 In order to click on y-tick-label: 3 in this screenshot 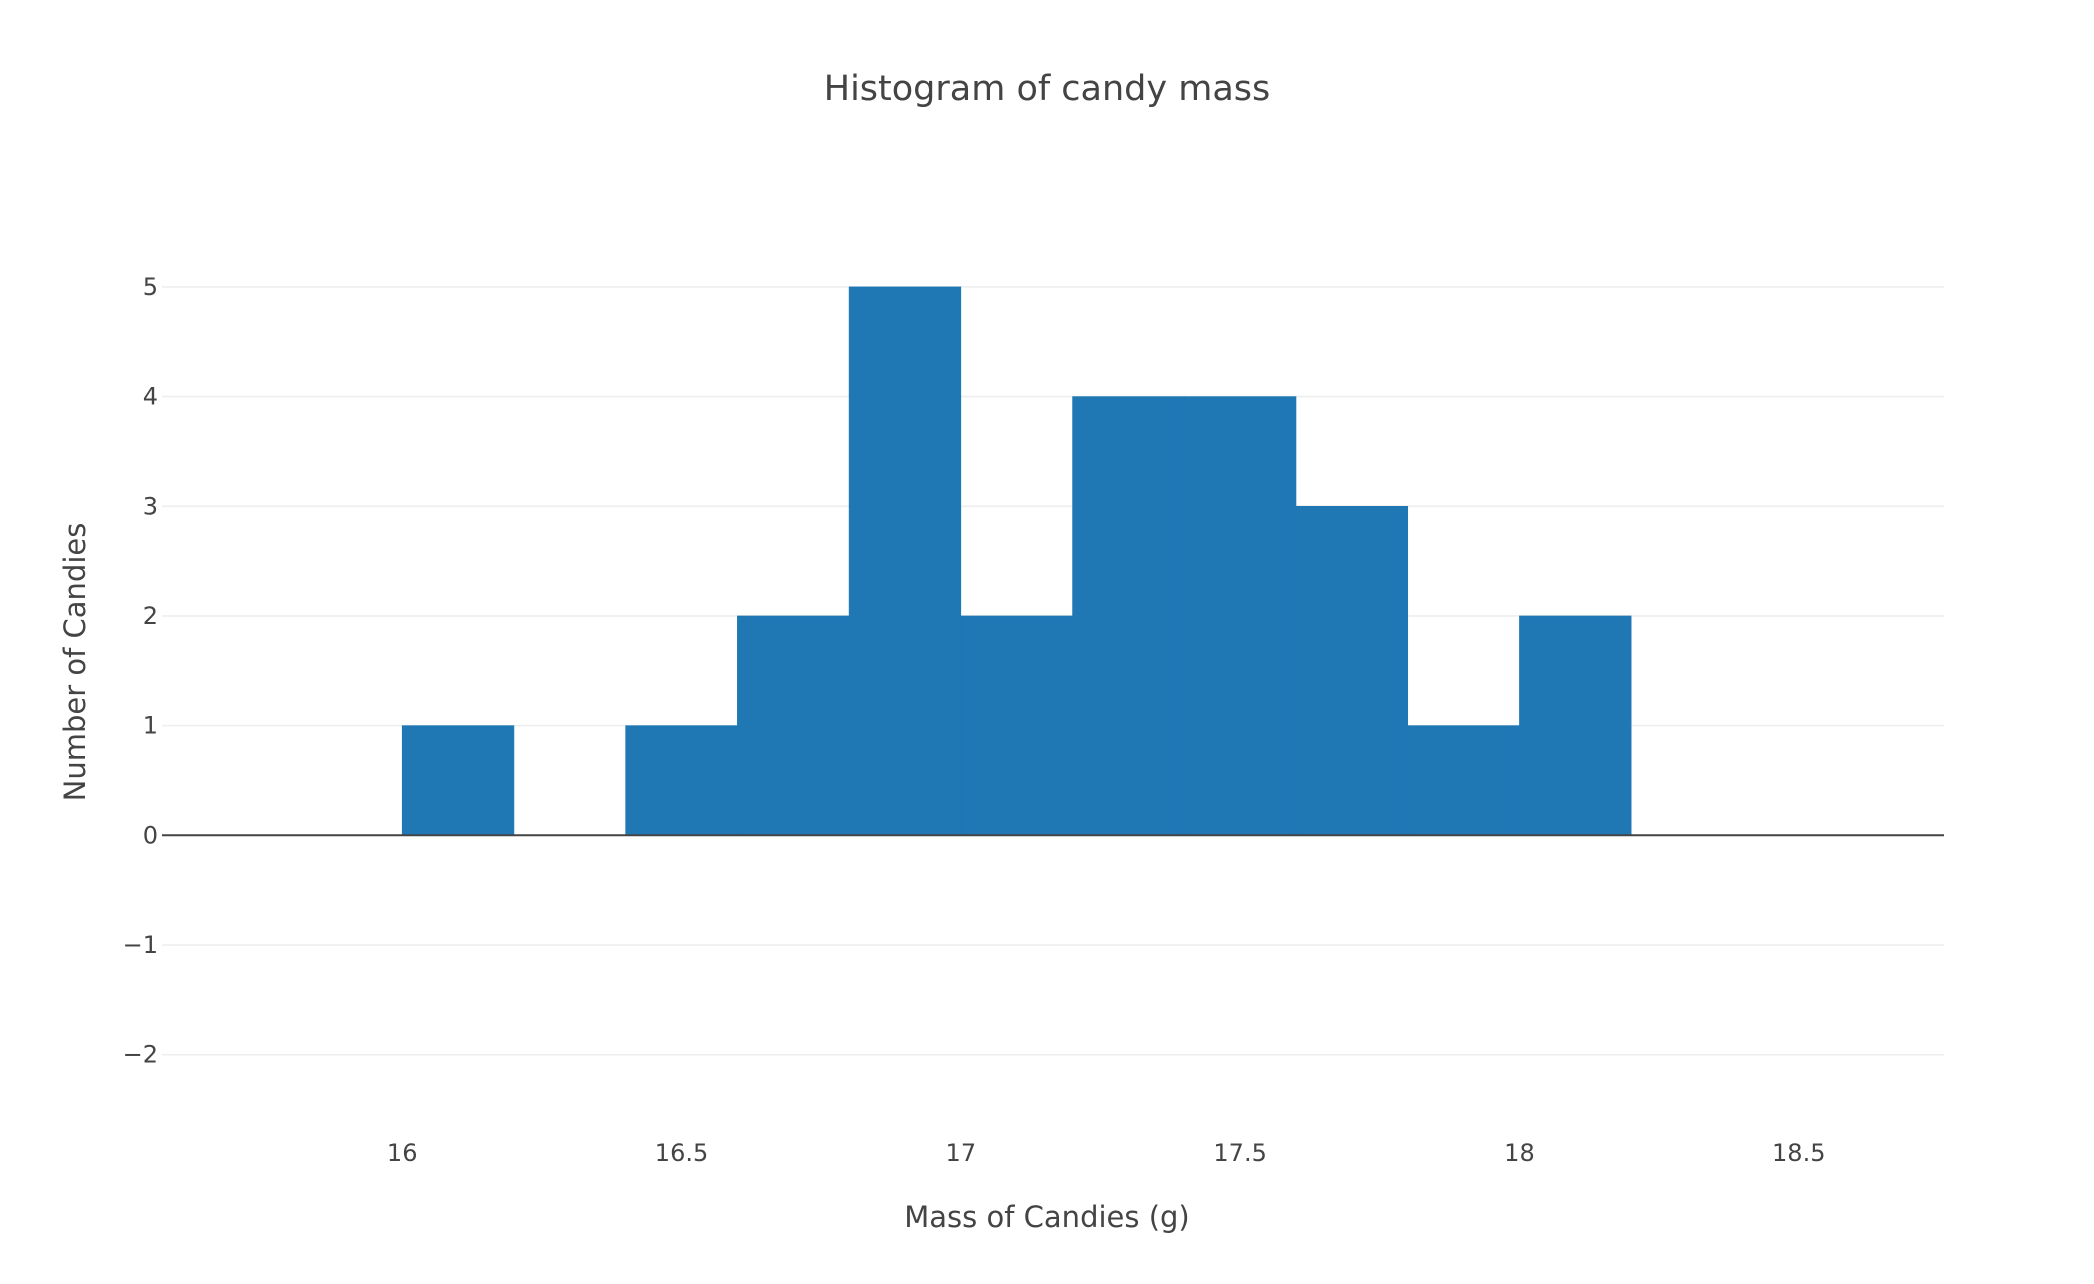, I will do `click(150, 506)`.